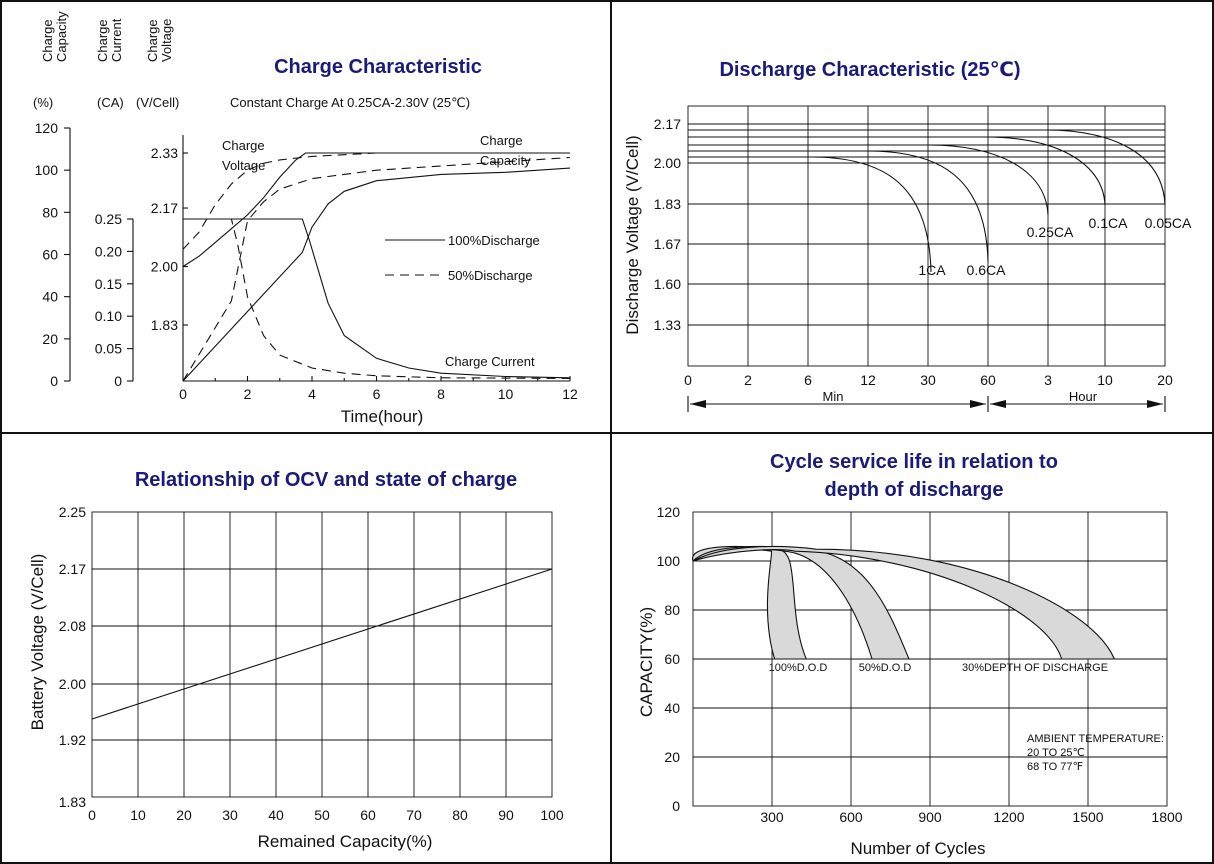 This screenshot has width=1214, height=864. What do you see at coordinates (43, 102) in the screenshot?
I see `capacity-unit: (%)` at bounding box center [43, 102].